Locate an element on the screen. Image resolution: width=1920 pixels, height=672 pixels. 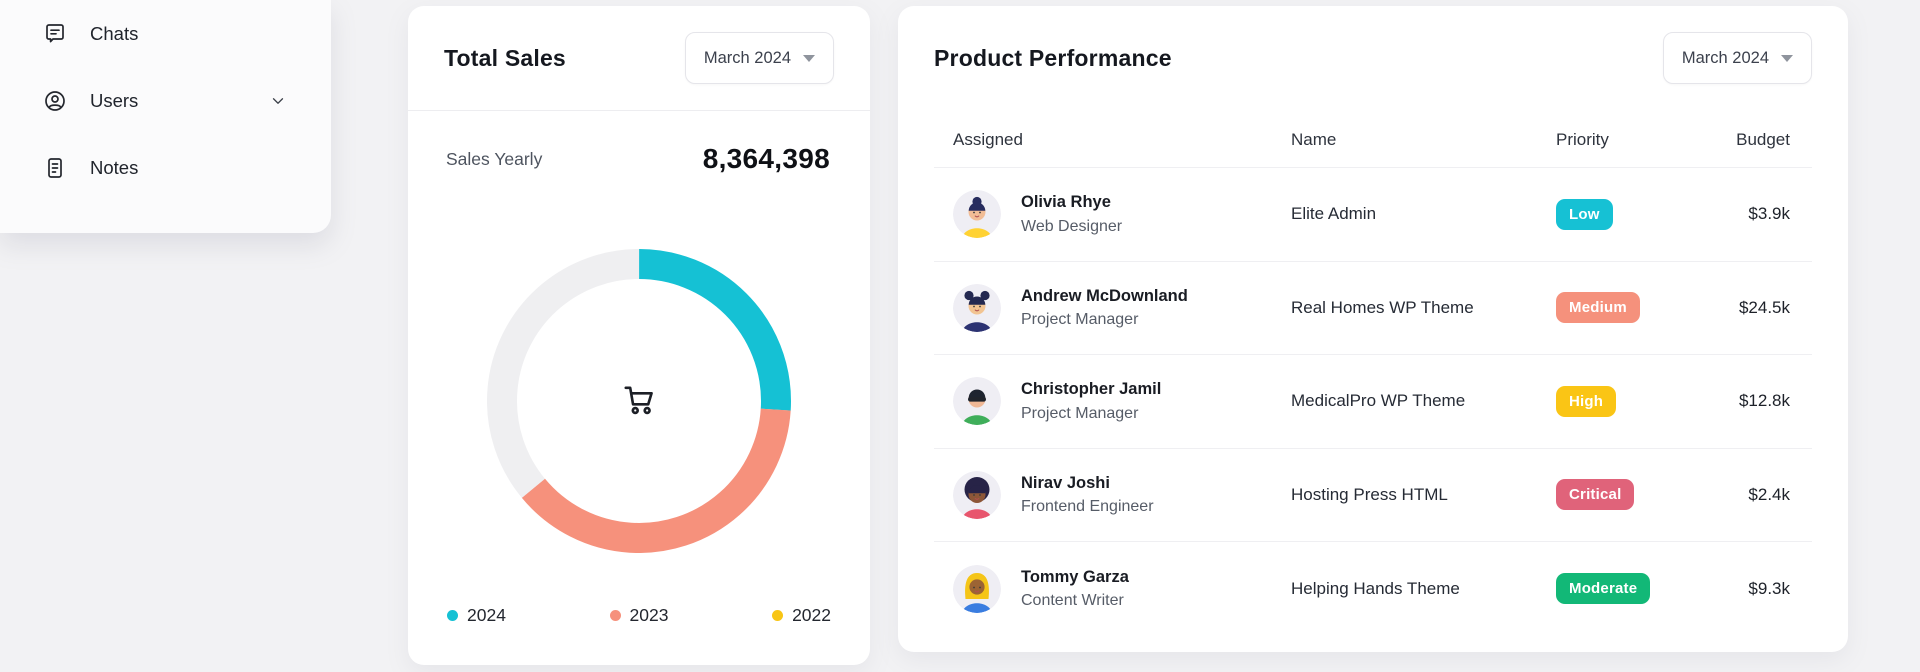
assignee-name: Olivia Rhye is located at coordinates (1066, 202).